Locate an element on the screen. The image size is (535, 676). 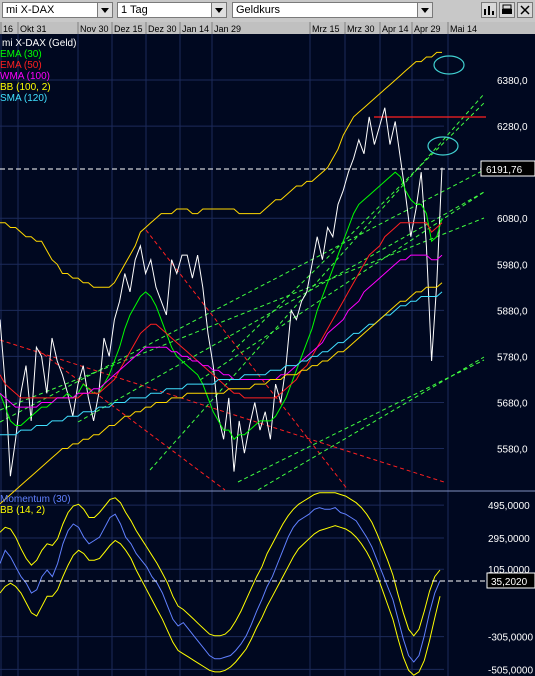
momentum-y-tick-label: 495,0000 is located at coordinates (509, 506).